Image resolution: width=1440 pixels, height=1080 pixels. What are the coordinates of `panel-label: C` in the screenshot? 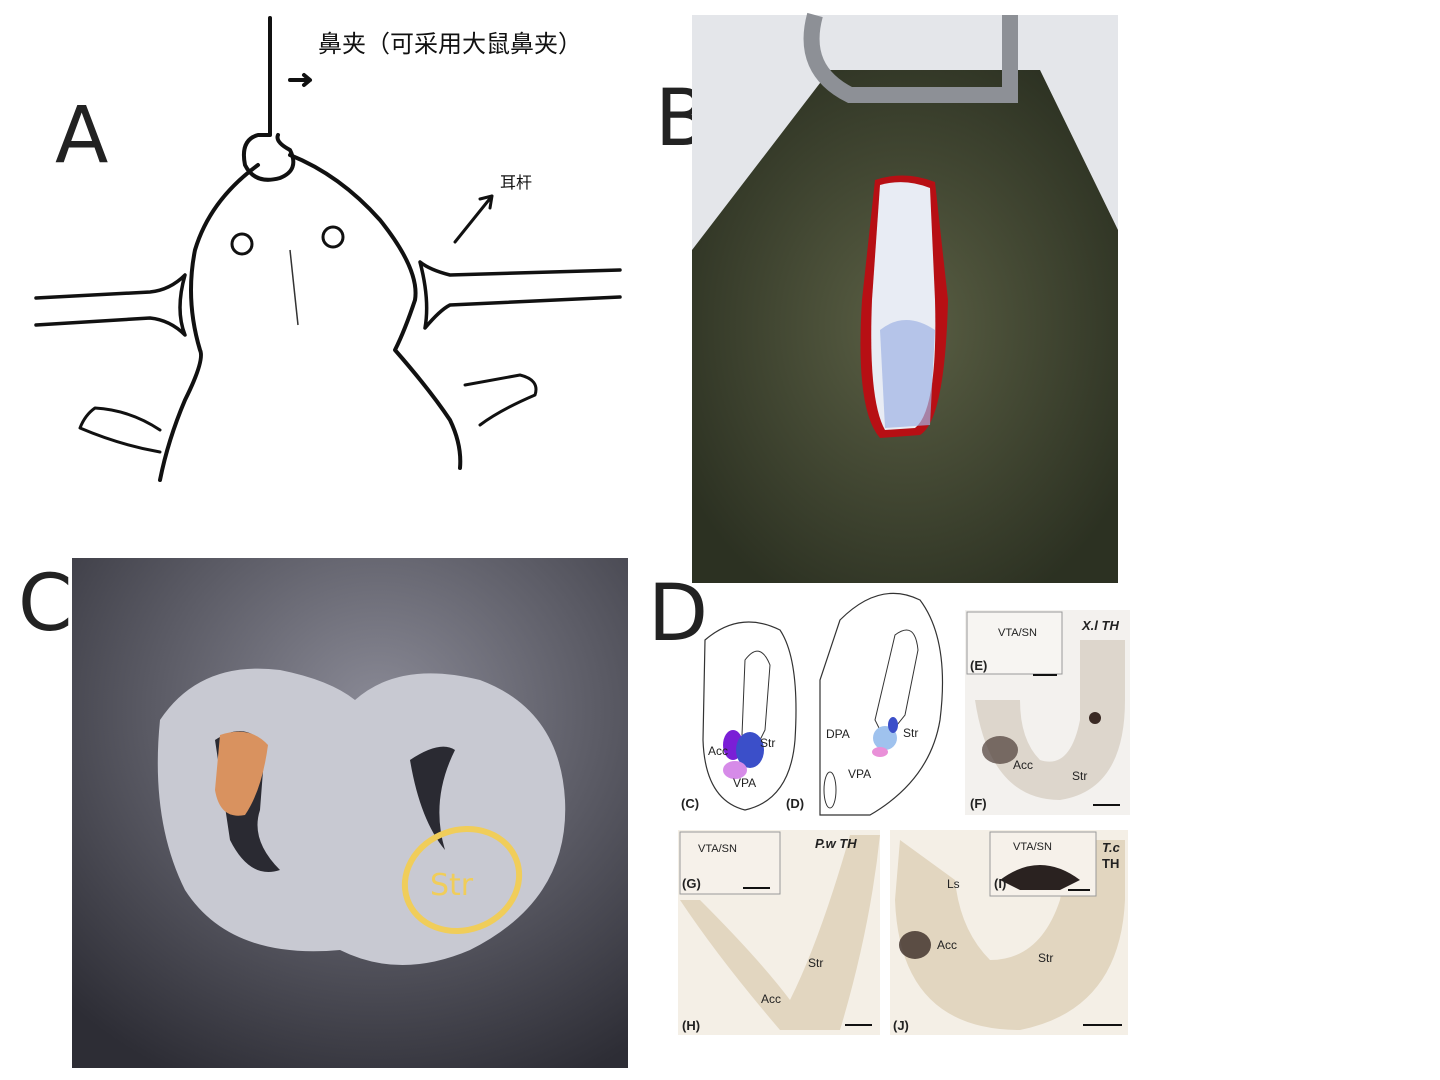 It's located at (45, 604).